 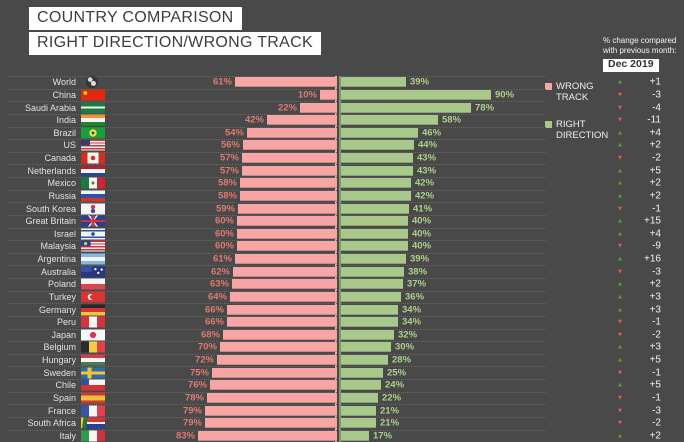 What do you see at coordinates (342, 361) in the screenshot?
I see `row-hungary: Hungary 72% 28% ▲ +5` at bounding box center [342, 361].